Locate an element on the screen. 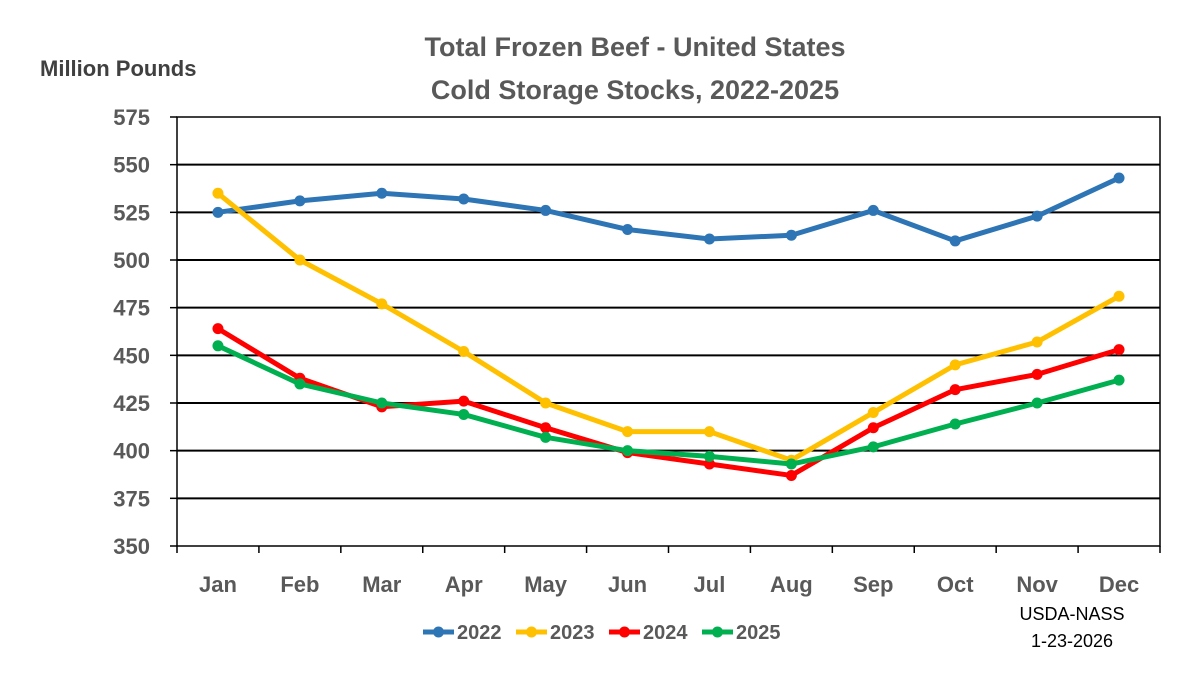 Image resolution: width=1200 pixels, height=675 pixels. x-tick-label-oct: Oct is located at coordinates (955, 584).